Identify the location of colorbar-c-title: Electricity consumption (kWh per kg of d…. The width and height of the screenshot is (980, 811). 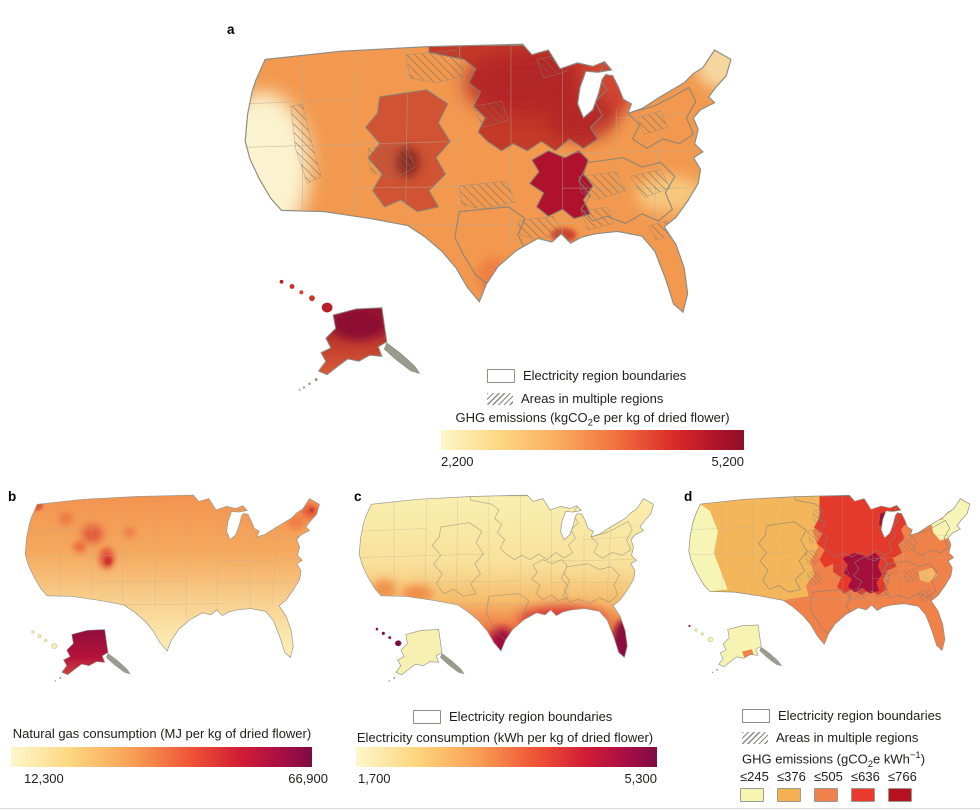
(505, 737).